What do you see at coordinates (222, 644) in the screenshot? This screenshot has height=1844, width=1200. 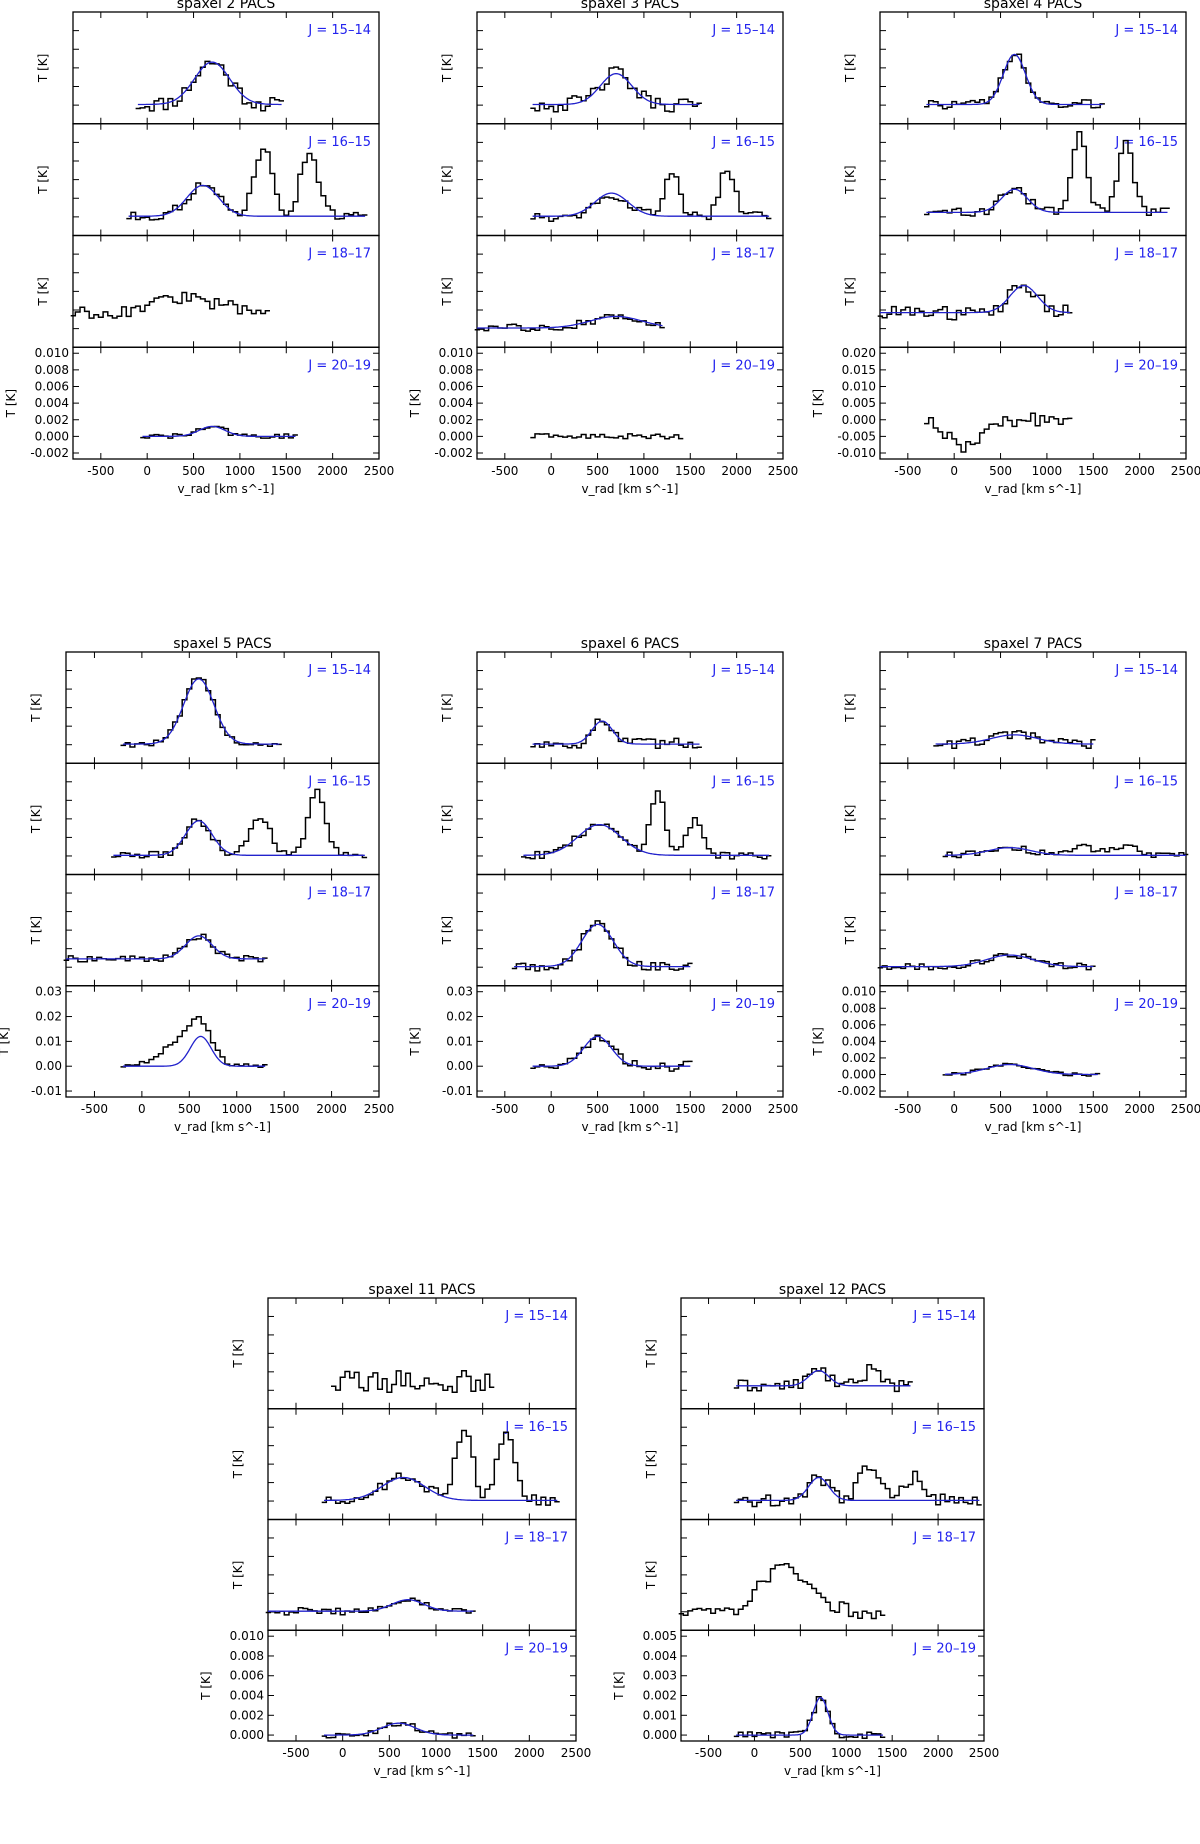 I see `chart-title: spaxel 5 PACS` at bounding box center [222, 644].